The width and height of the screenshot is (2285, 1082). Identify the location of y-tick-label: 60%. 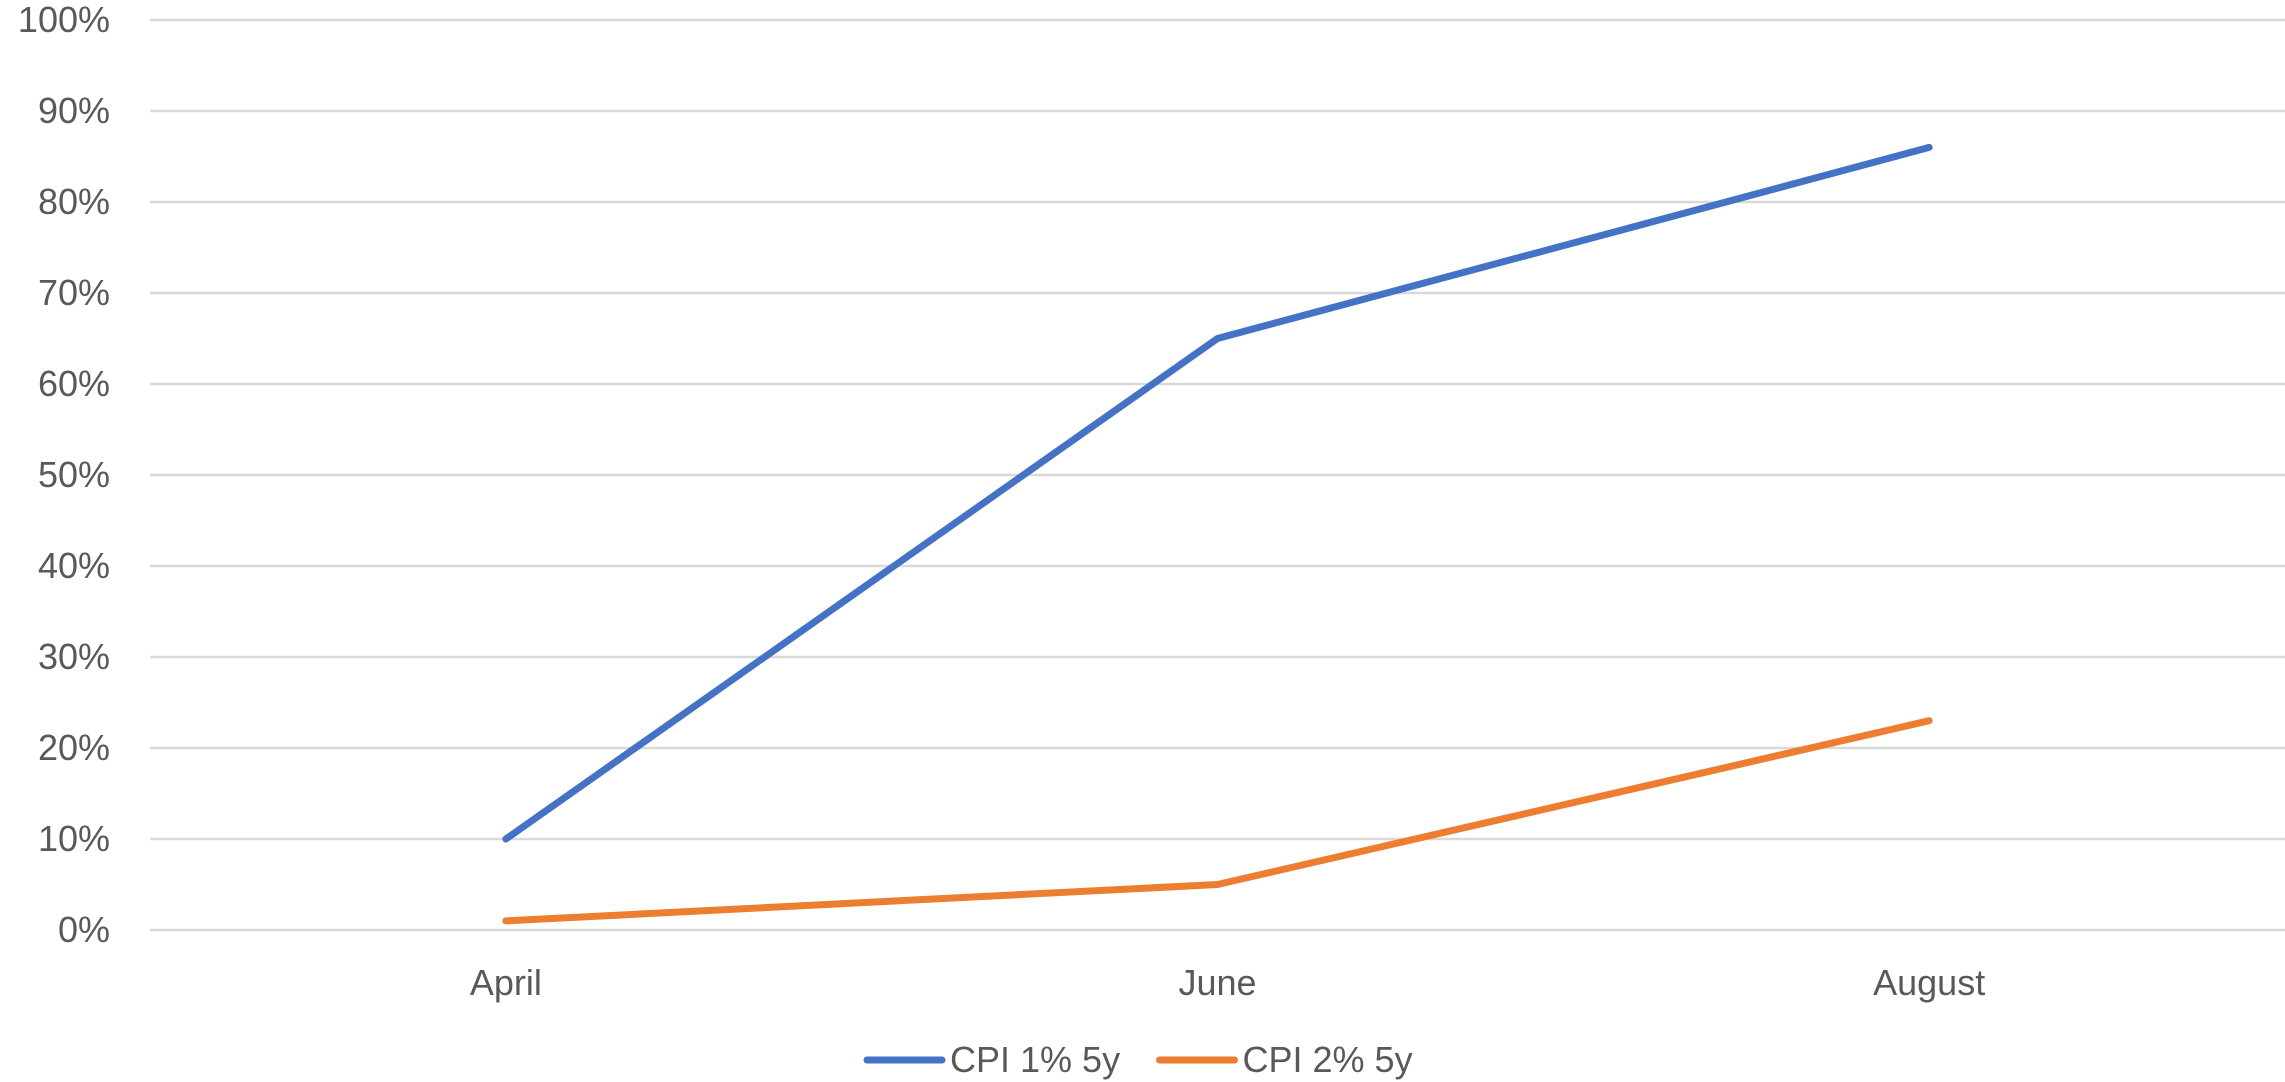
(74, 383).